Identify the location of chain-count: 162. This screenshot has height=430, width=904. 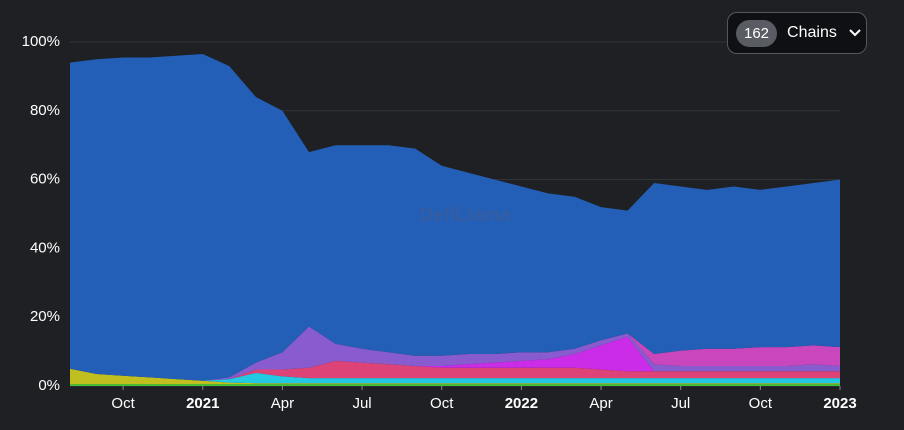
(757, 33).